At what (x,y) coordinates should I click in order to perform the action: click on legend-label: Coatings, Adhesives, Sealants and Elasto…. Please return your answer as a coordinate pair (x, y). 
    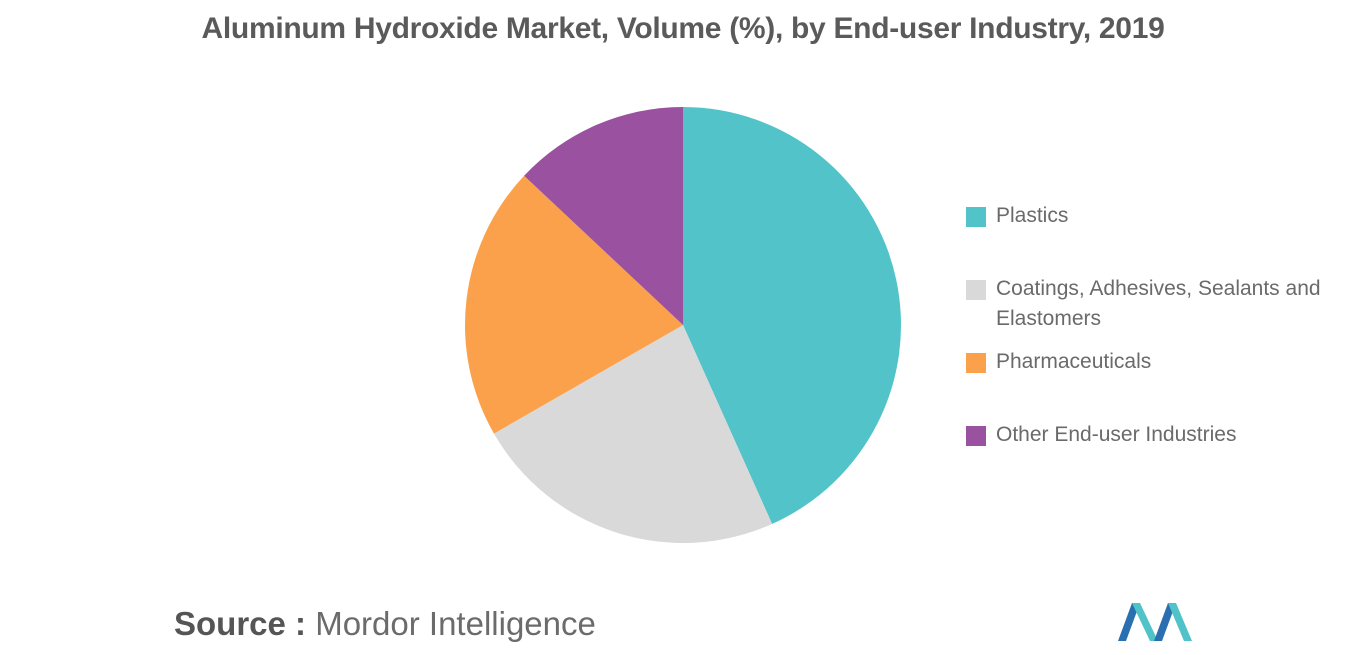
    Looking at the image, I should click on (1158, 303).